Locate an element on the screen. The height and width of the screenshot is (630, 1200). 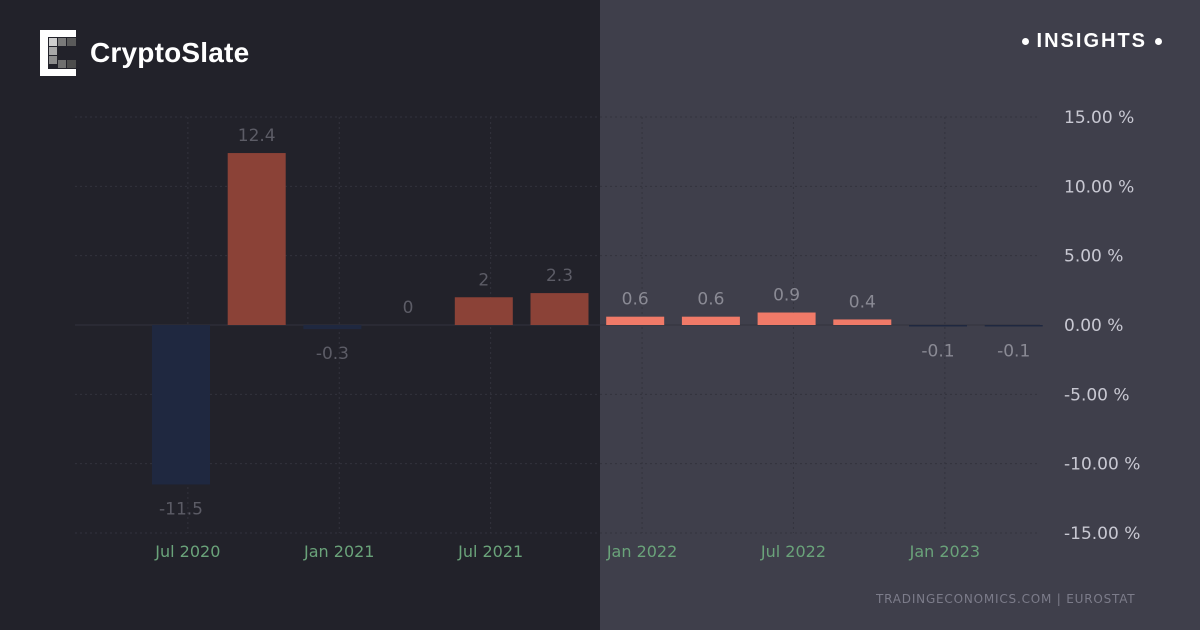
cryptoslate-logo-icon is located at coordinates (58, 53).